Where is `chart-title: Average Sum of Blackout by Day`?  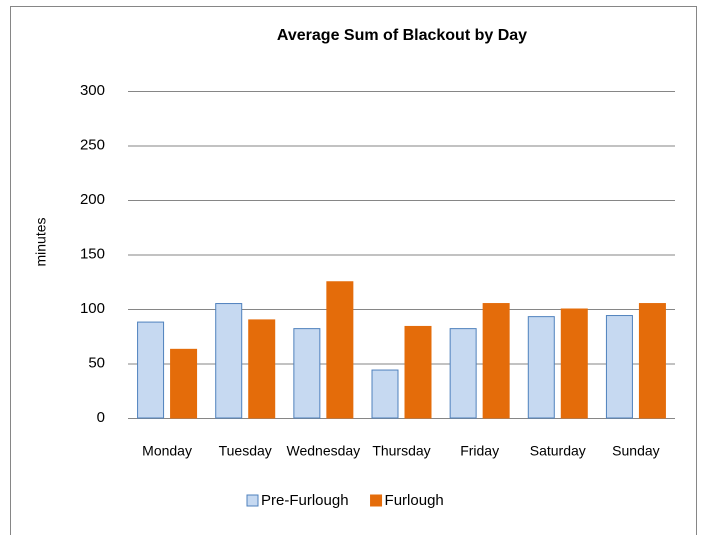
chart-title: Average Sum of Blackout by Day is located at coordinates (402, 35).